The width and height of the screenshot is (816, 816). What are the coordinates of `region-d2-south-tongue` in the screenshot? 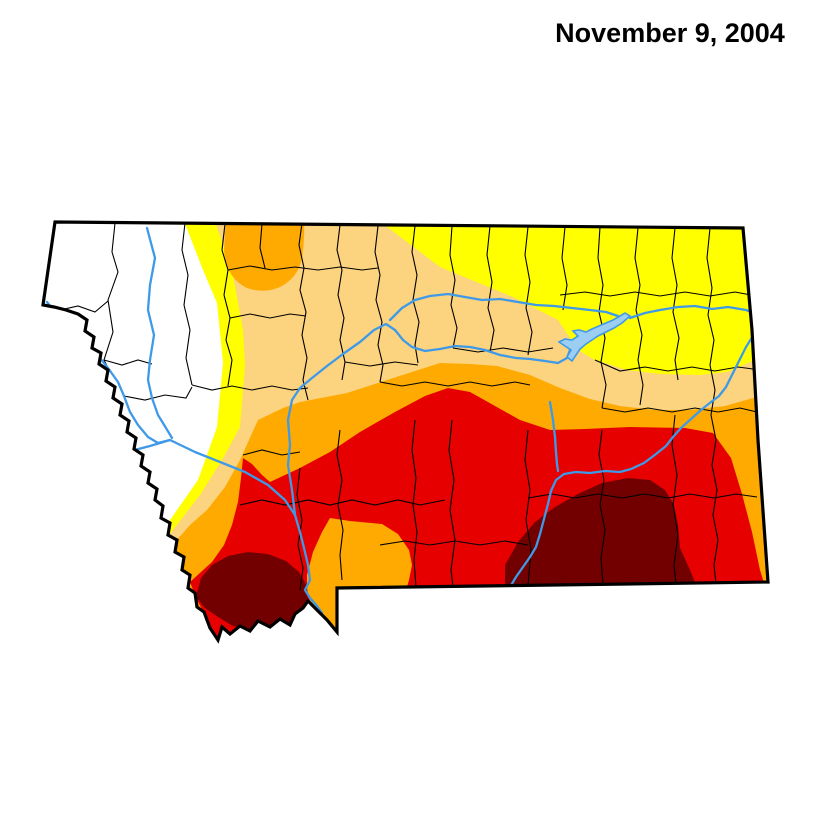 It's located at (359, 574).